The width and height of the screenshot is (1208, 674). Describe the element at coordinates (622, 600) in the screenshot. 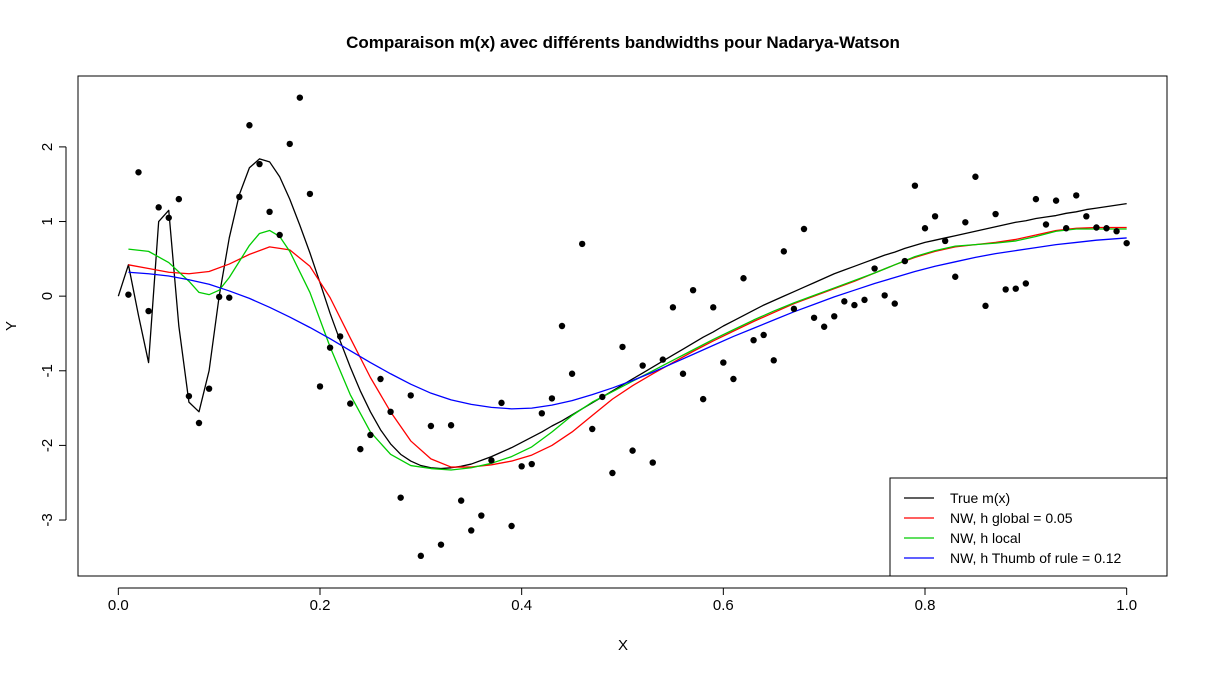

I see `x-axis: 0.0 0.2 0.4 0.6 0.8 1.0` at that location.